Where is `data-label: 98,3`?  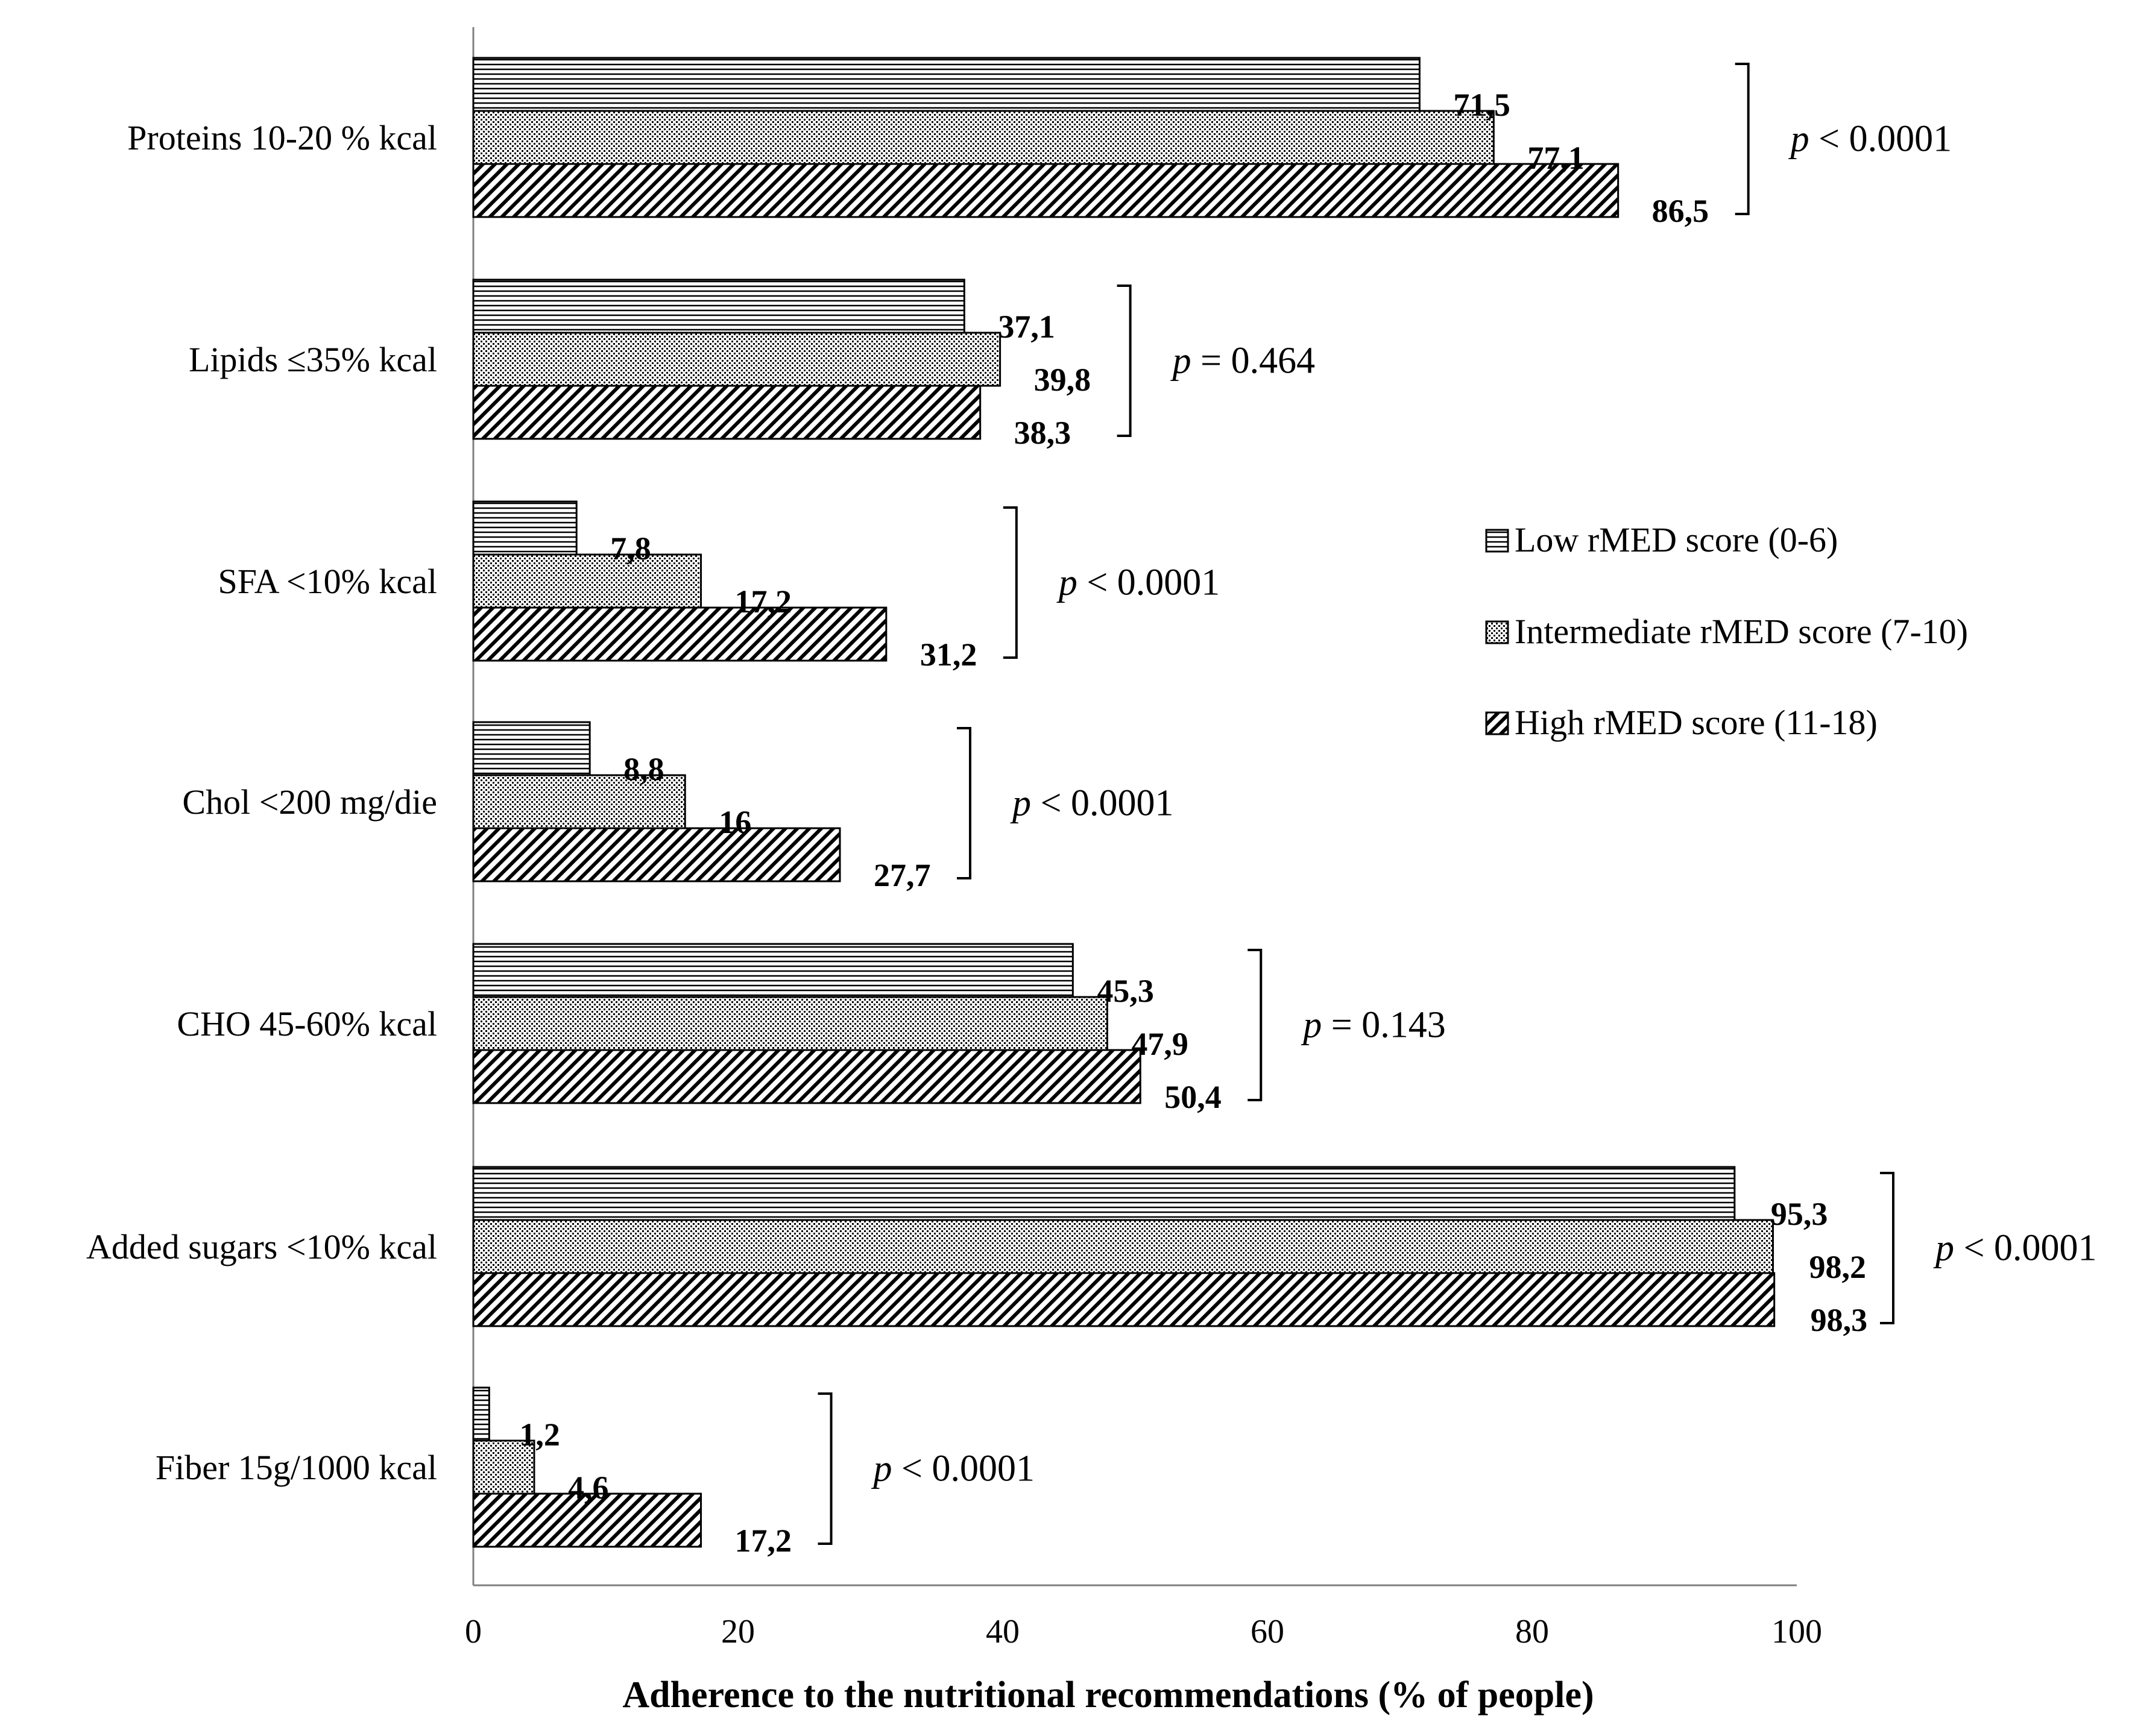 data-label: 98,3 is located at coordinates (1839, 1320).